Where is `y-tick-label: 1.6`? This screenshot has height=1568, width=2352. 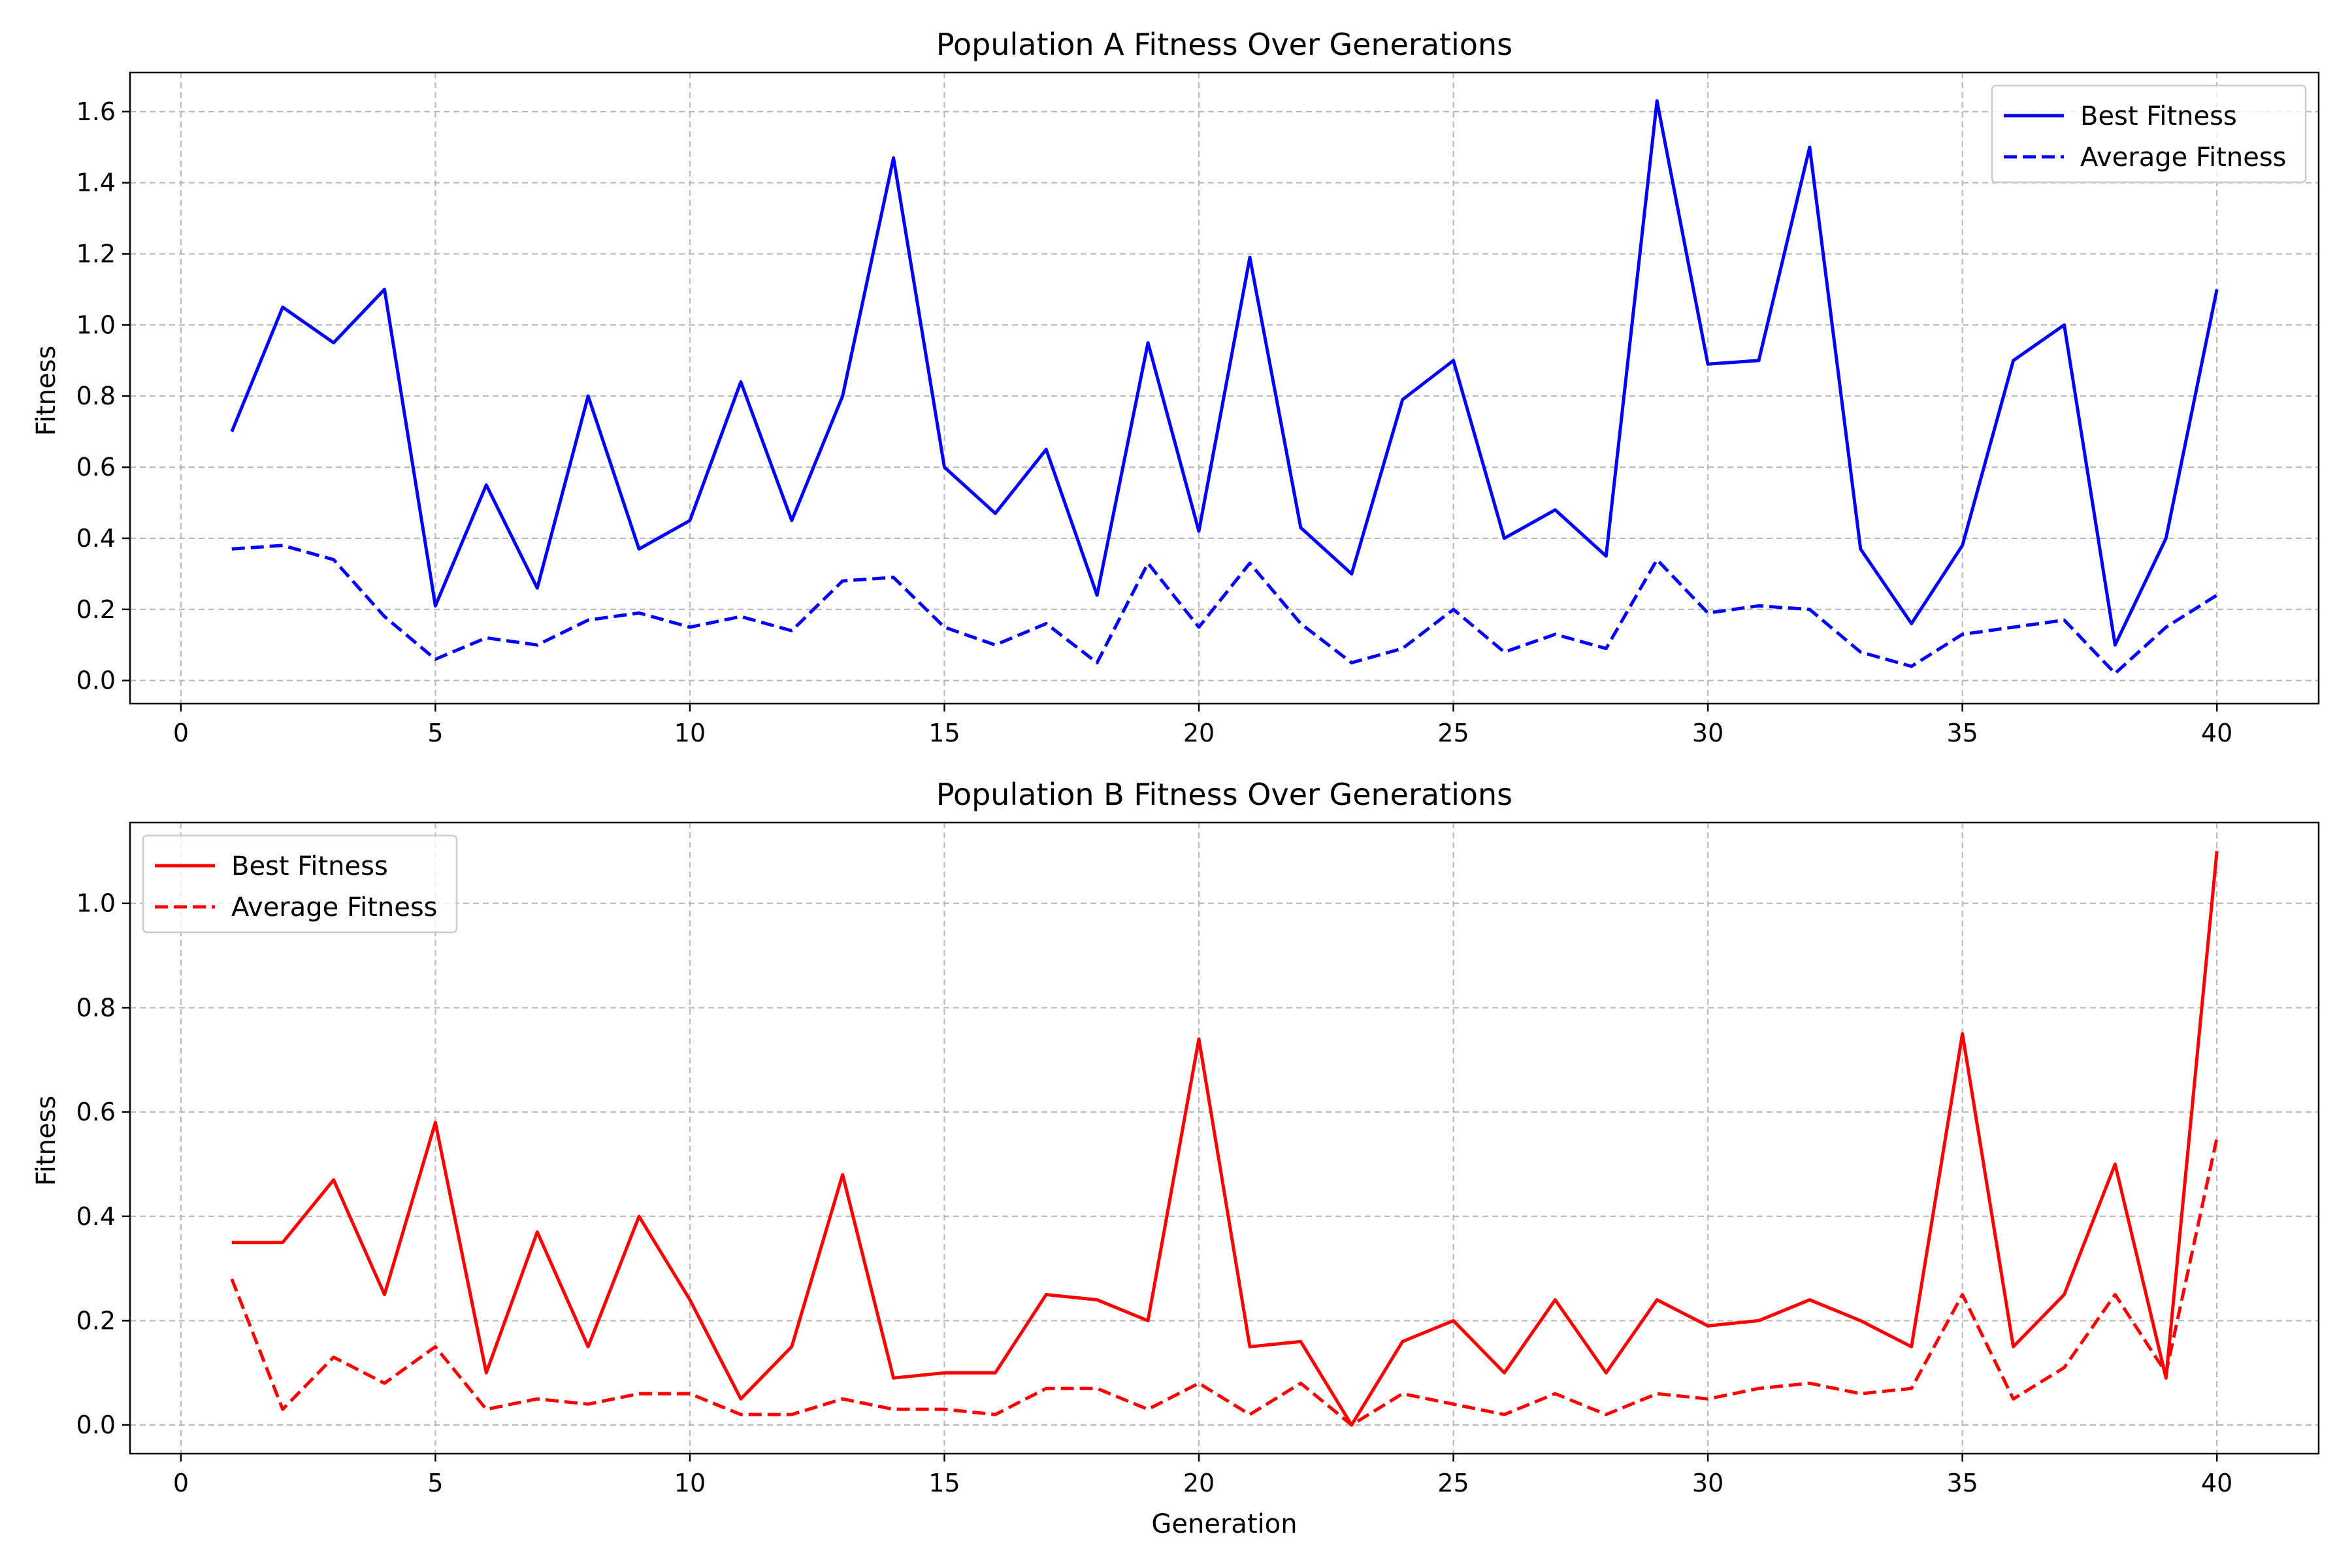 y-tick-label: 1.6 is located at coordinates (96, 111).